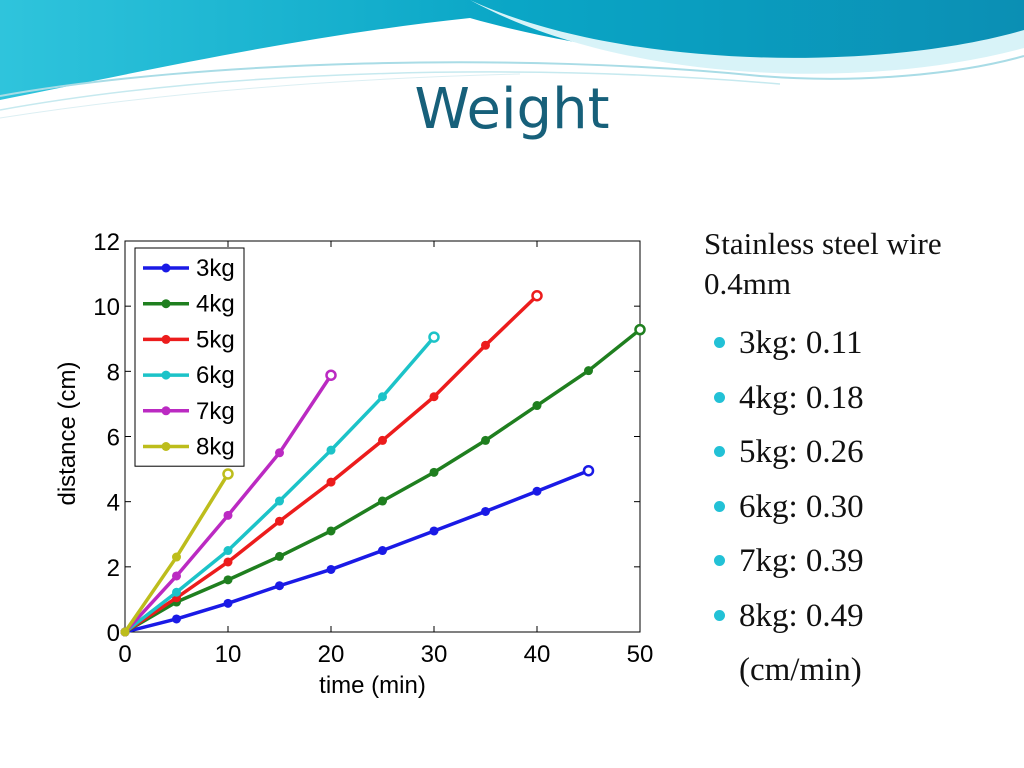  I want to click on legend-label: 7kg, so click(215, 411).